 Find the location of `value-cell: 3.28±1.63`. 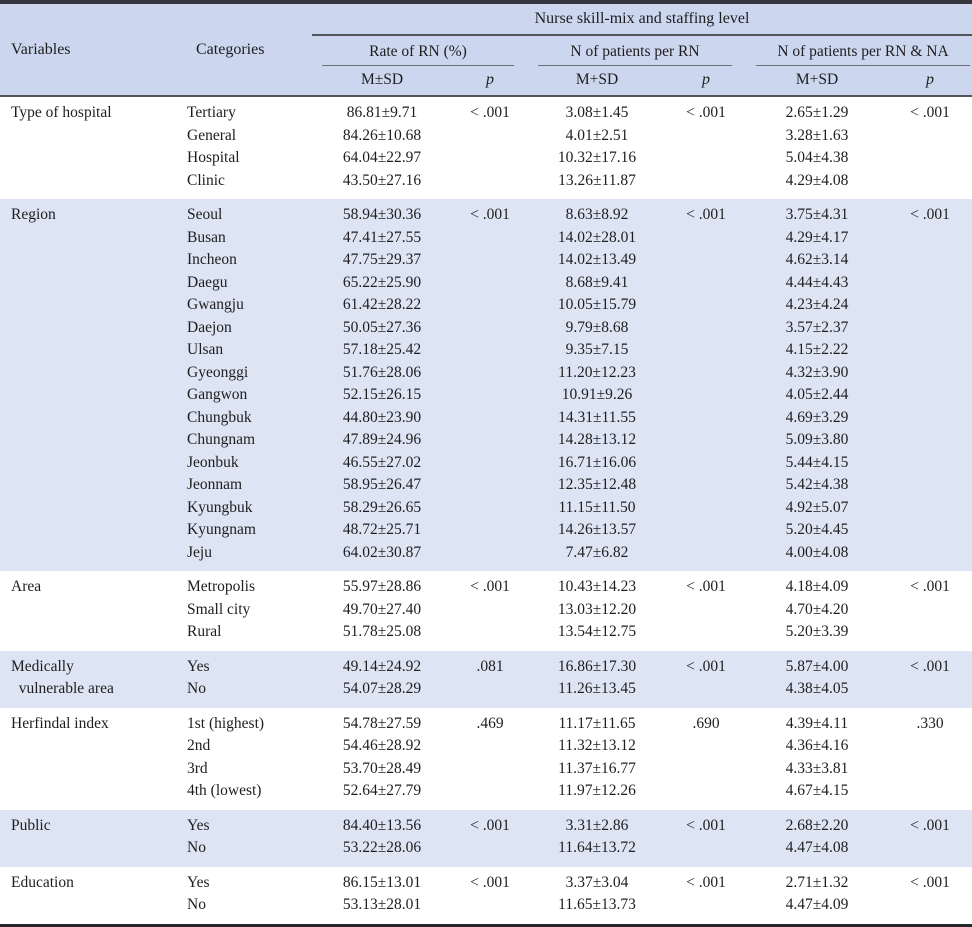

value-cell: 3.28±1.63 is located at coordinates (817, 135).